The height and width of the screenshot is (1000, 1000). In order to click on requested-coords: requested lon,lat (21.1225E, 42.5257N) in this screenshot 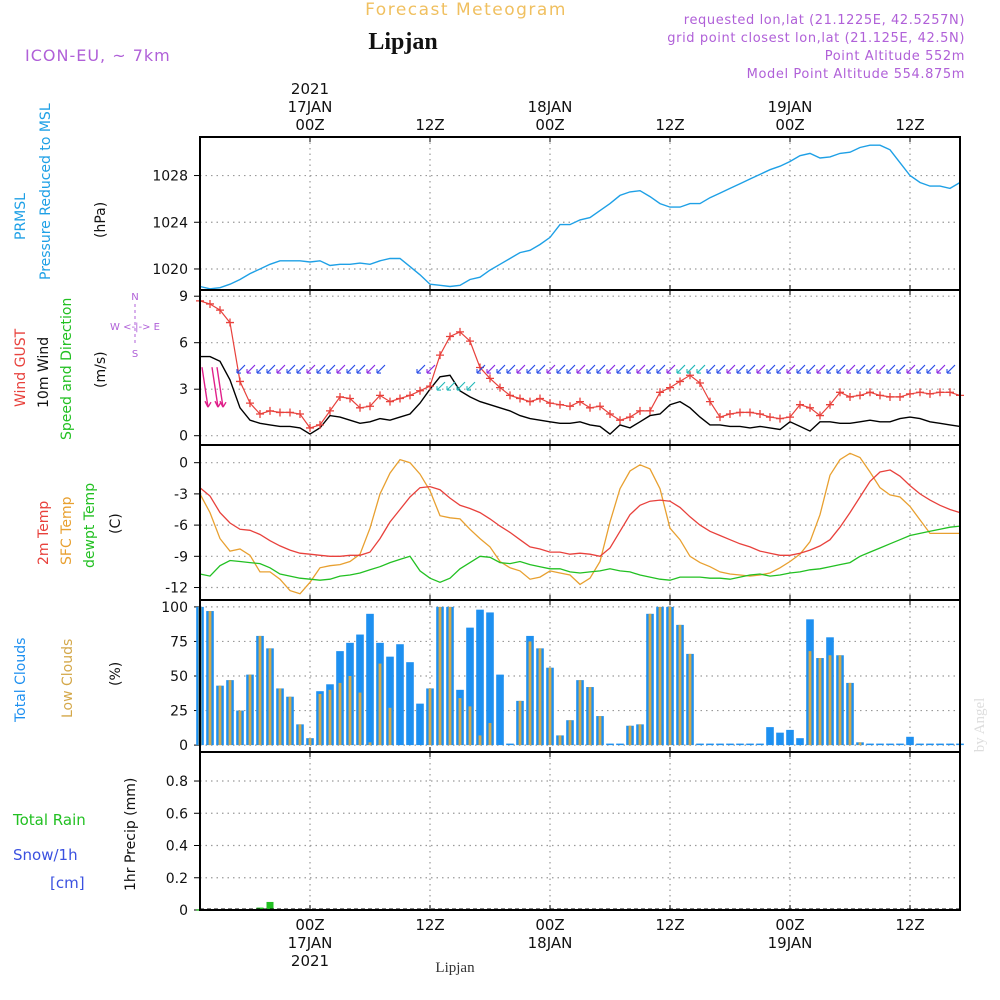, I will do `click(824, 20)`.